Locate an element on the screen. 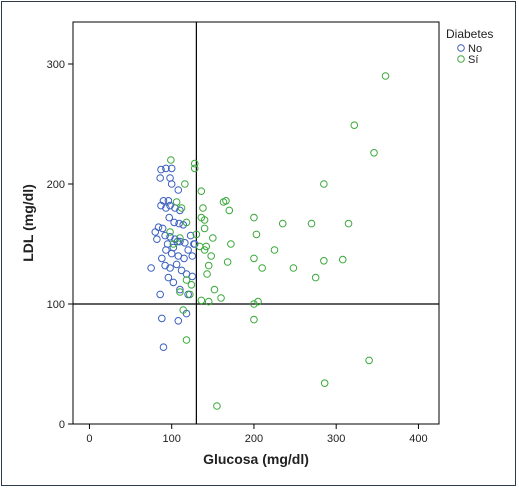  y-tick-label: 0 is located at coordinates (62, 425).